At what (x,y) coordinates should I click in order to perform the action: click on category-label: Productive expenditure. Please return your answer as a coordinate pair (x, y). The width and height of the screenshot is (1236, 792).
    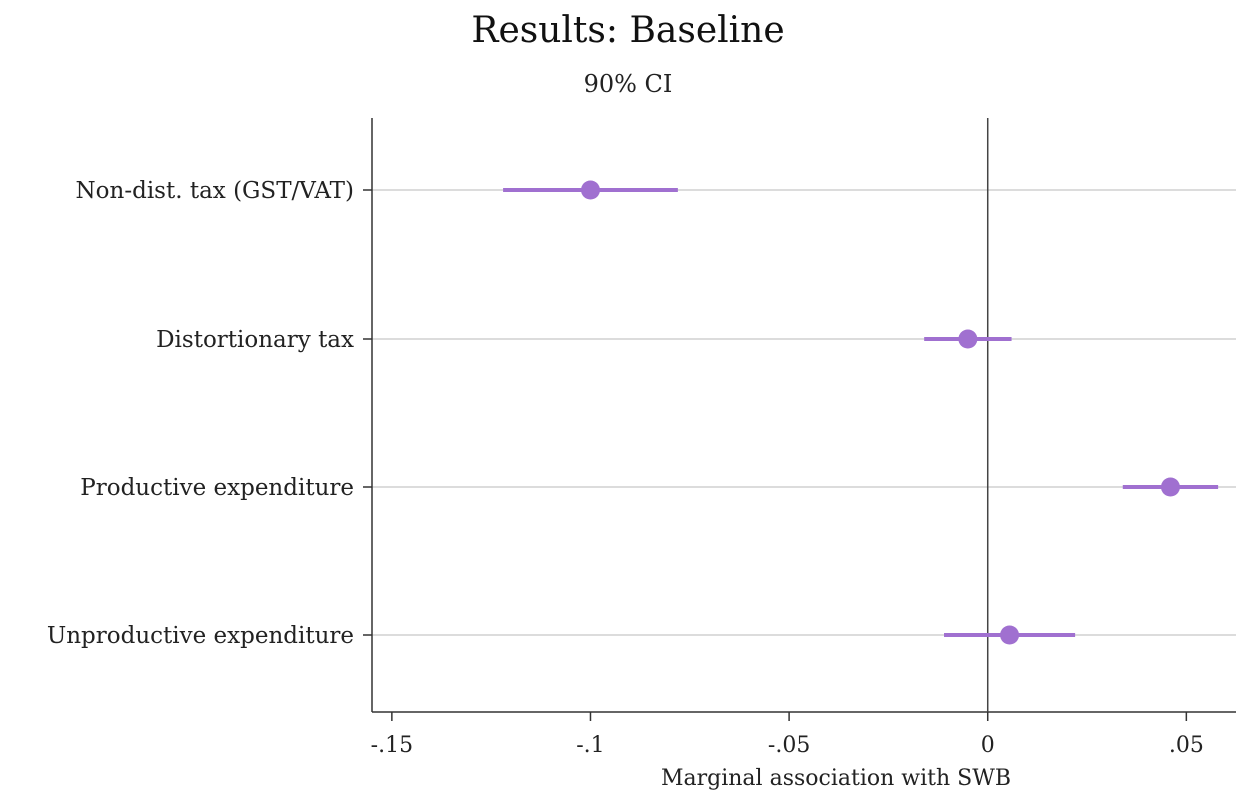
    Looking at the image, I should click on (217, 488).